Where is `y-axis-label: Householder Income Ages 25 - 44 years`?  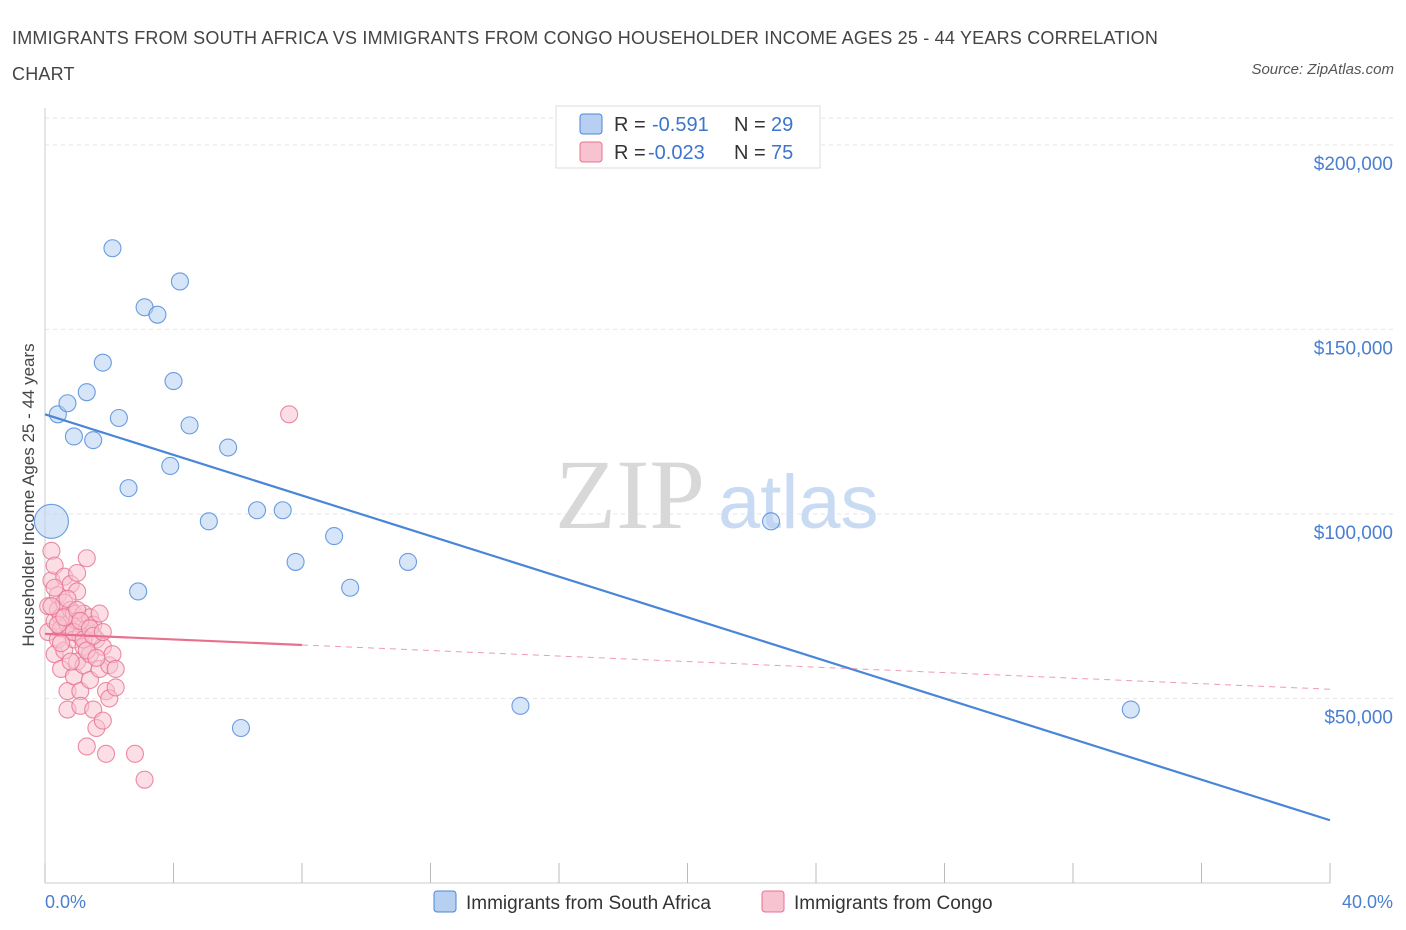 y-axis-label: Householder Income Ages 25 - 44 years is located at coordinates (28, 494).